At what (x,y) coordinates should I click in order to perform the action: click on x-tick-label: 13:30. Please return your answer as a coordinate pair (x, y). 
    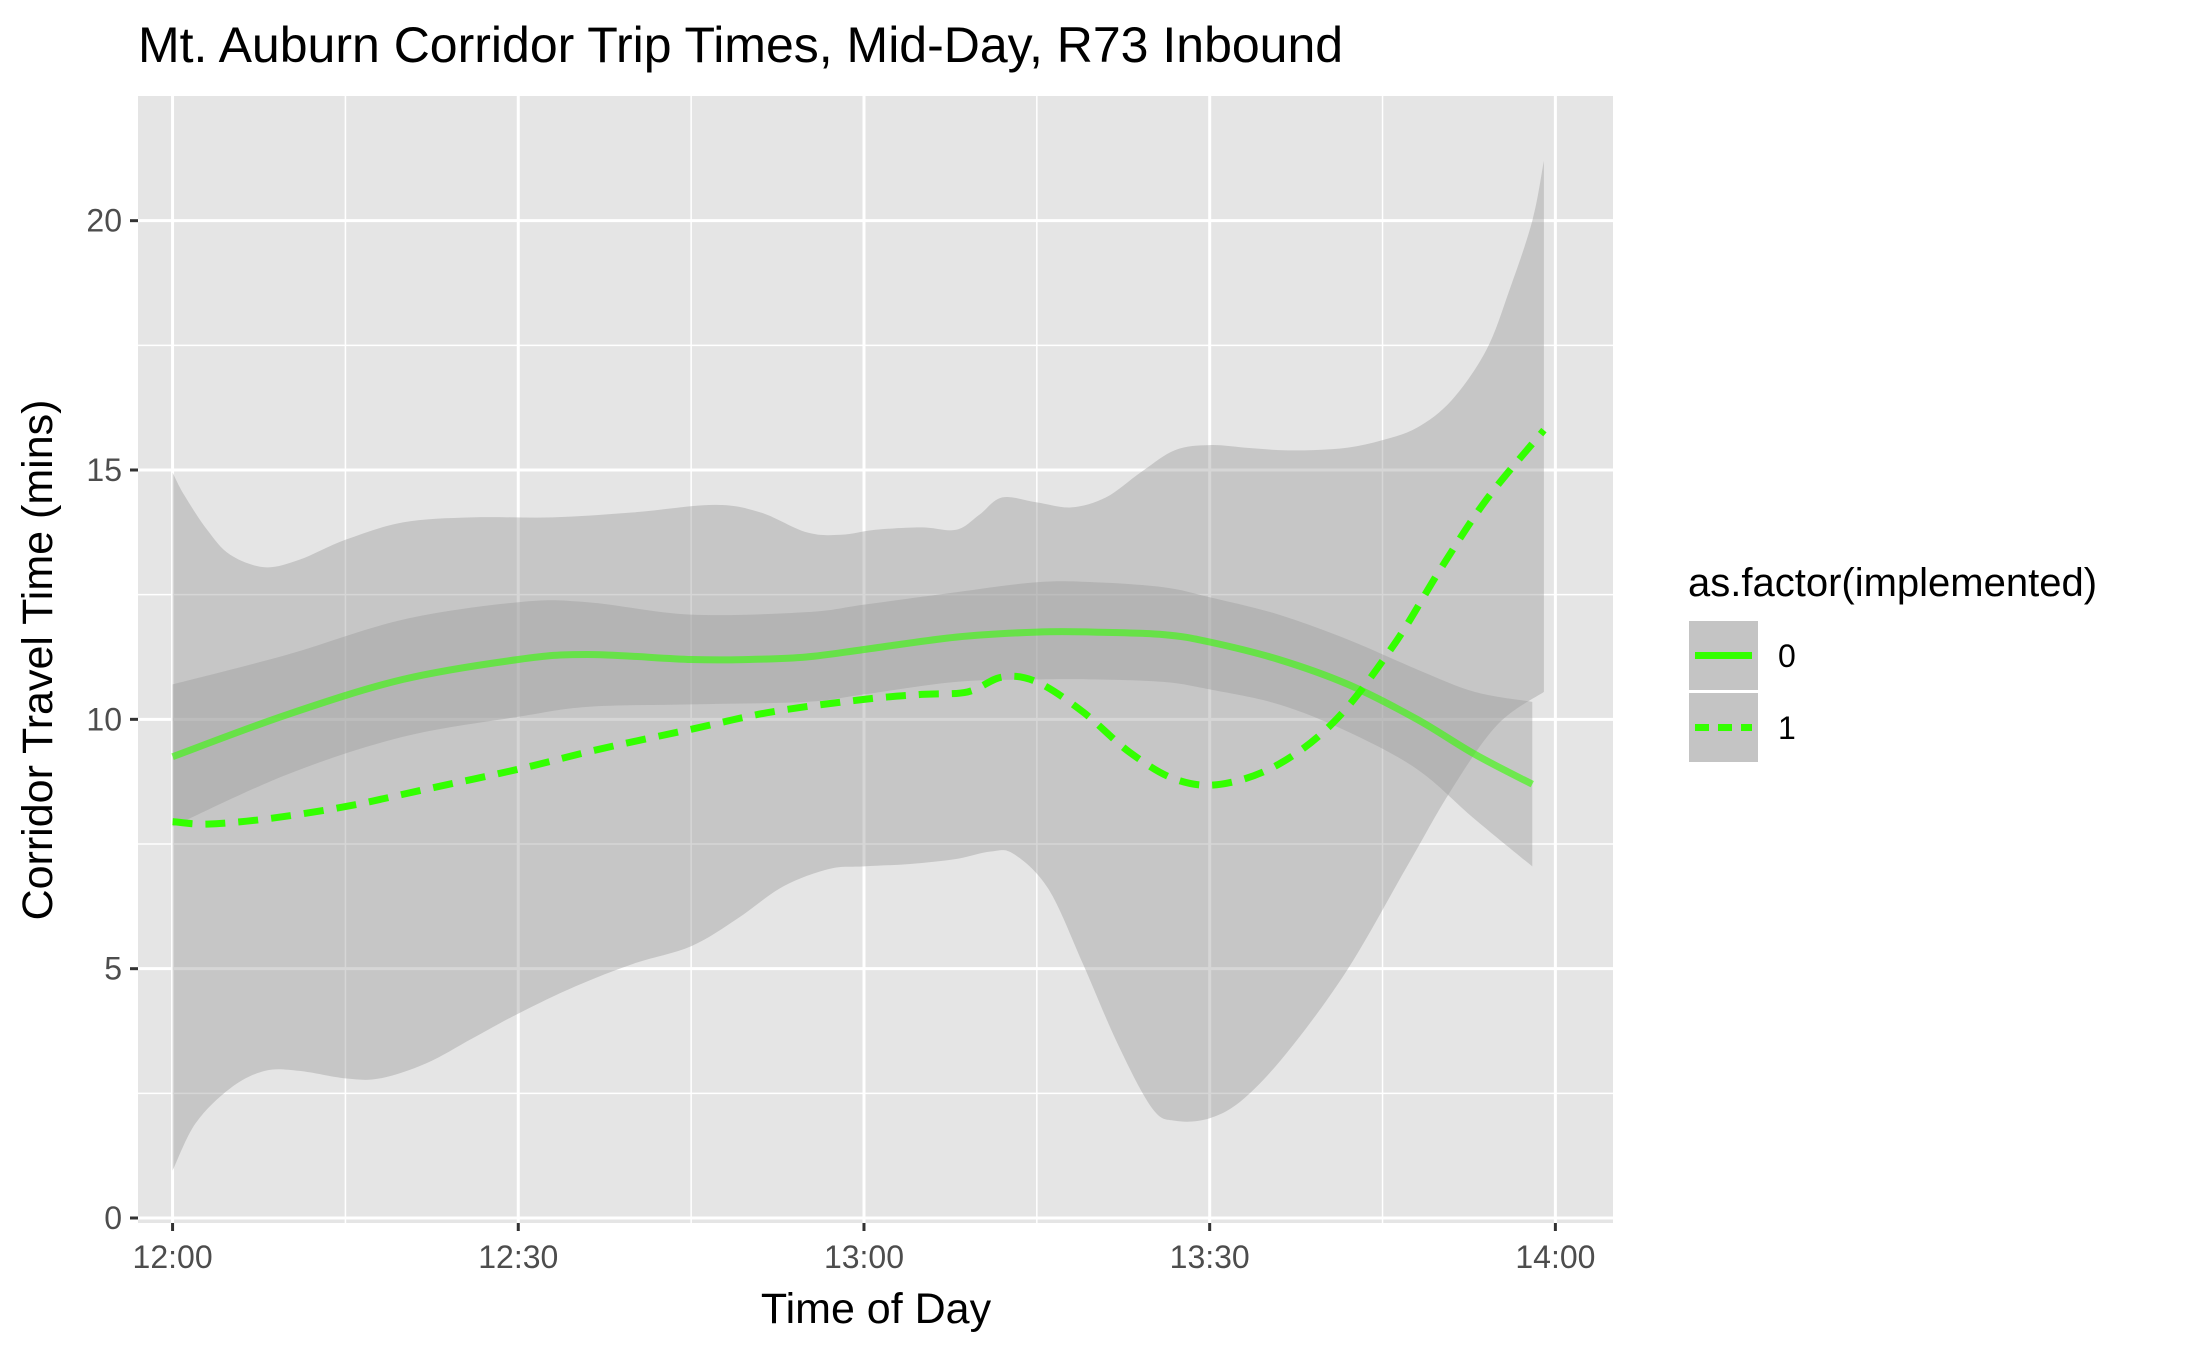
    Looking at the image, I should click on (1210, 1257).